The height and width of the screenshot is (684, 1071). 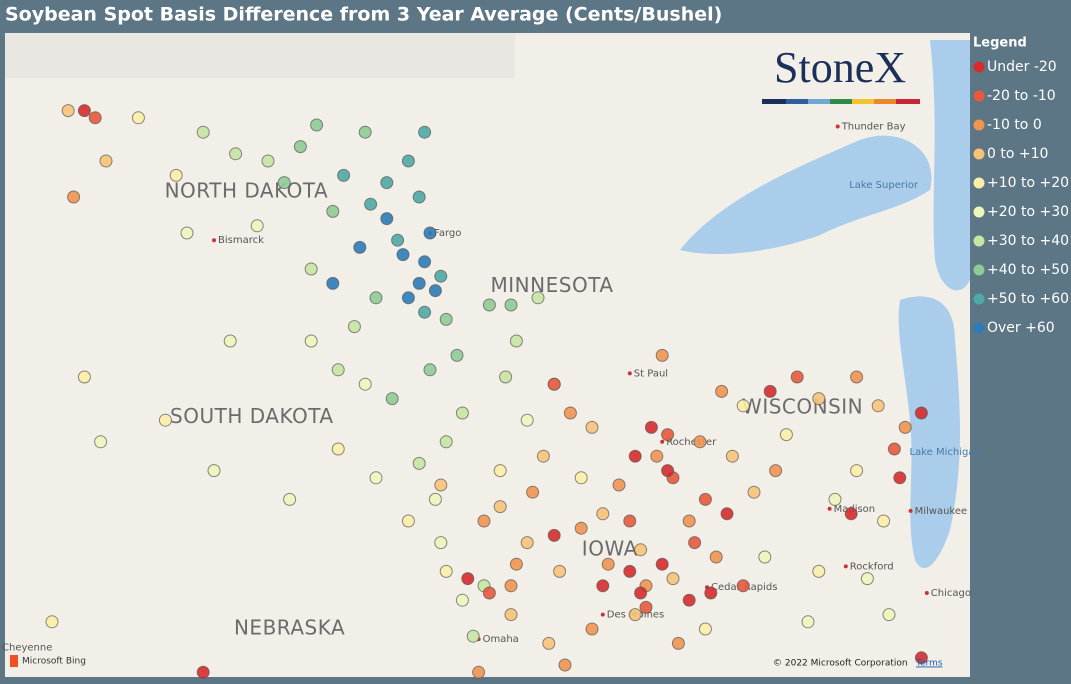 What do you see at coordinates (1028, 212) in the screenshot?
I see `legend-label: +20 to +30` at bounding box center [1028, 212].